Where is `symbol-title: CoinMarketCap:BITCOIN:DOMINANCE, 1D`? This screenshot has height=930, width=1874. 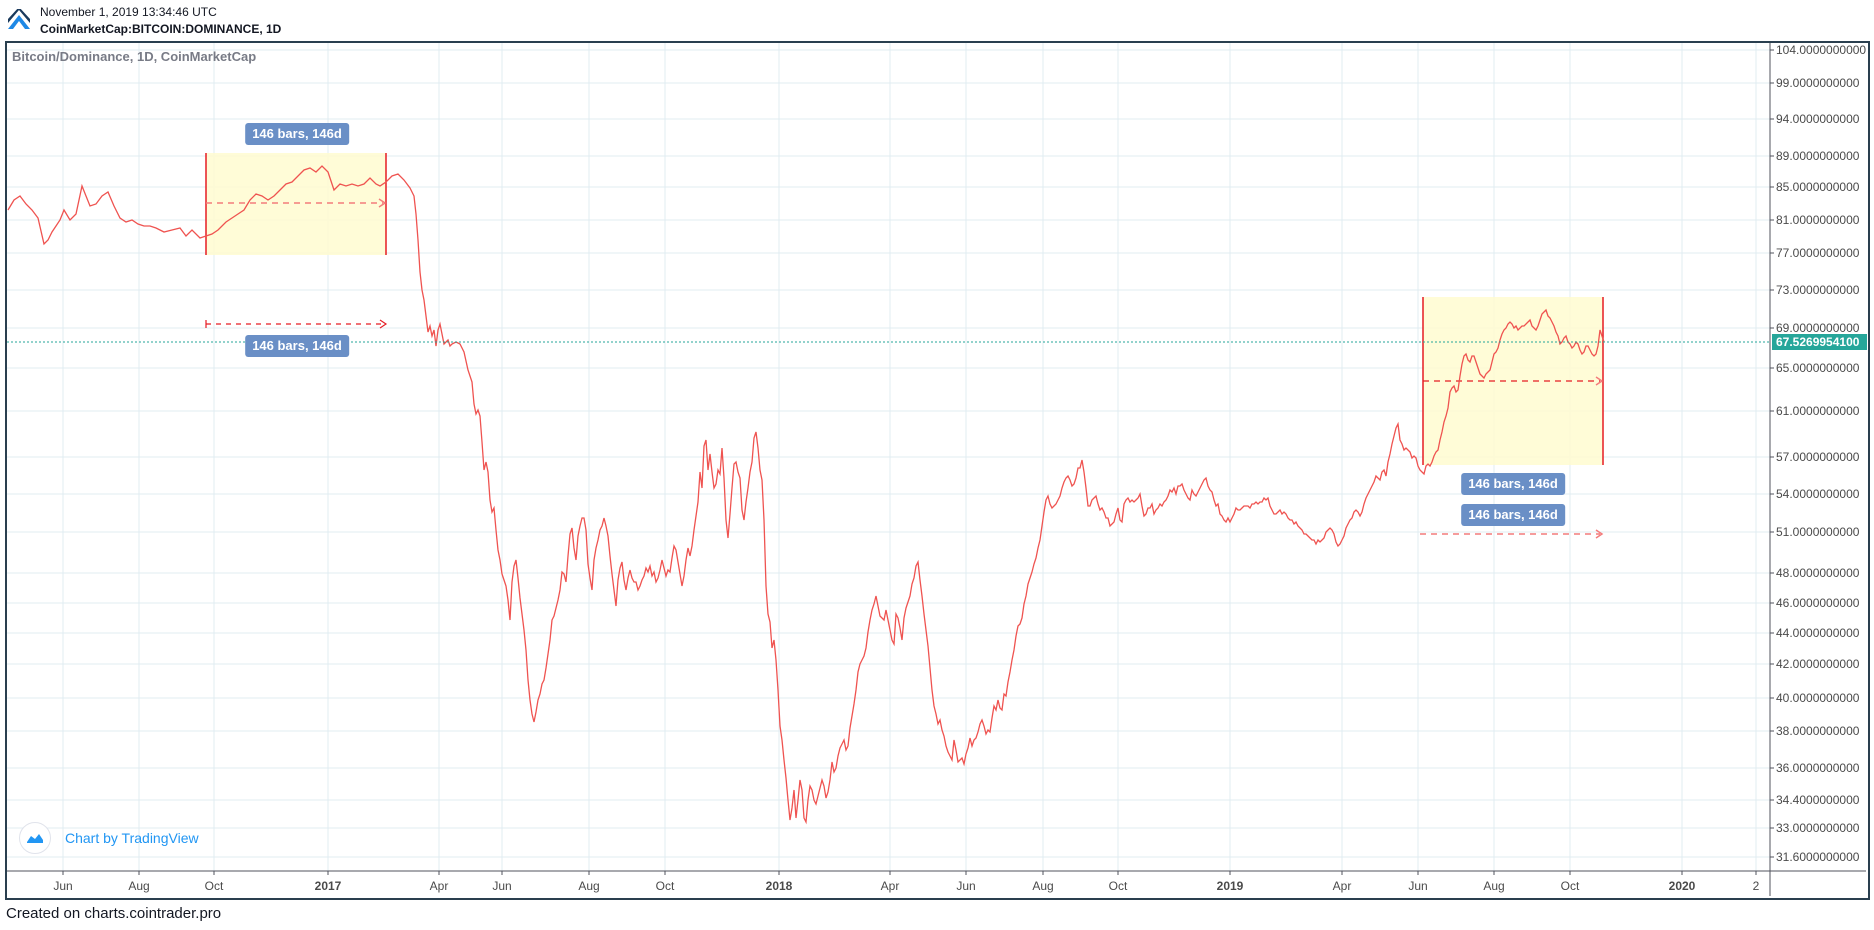 symbol-title: CoinMarketCap:BITCOIN:DOMINANCE, 1D is located at coordinates (161, 29).